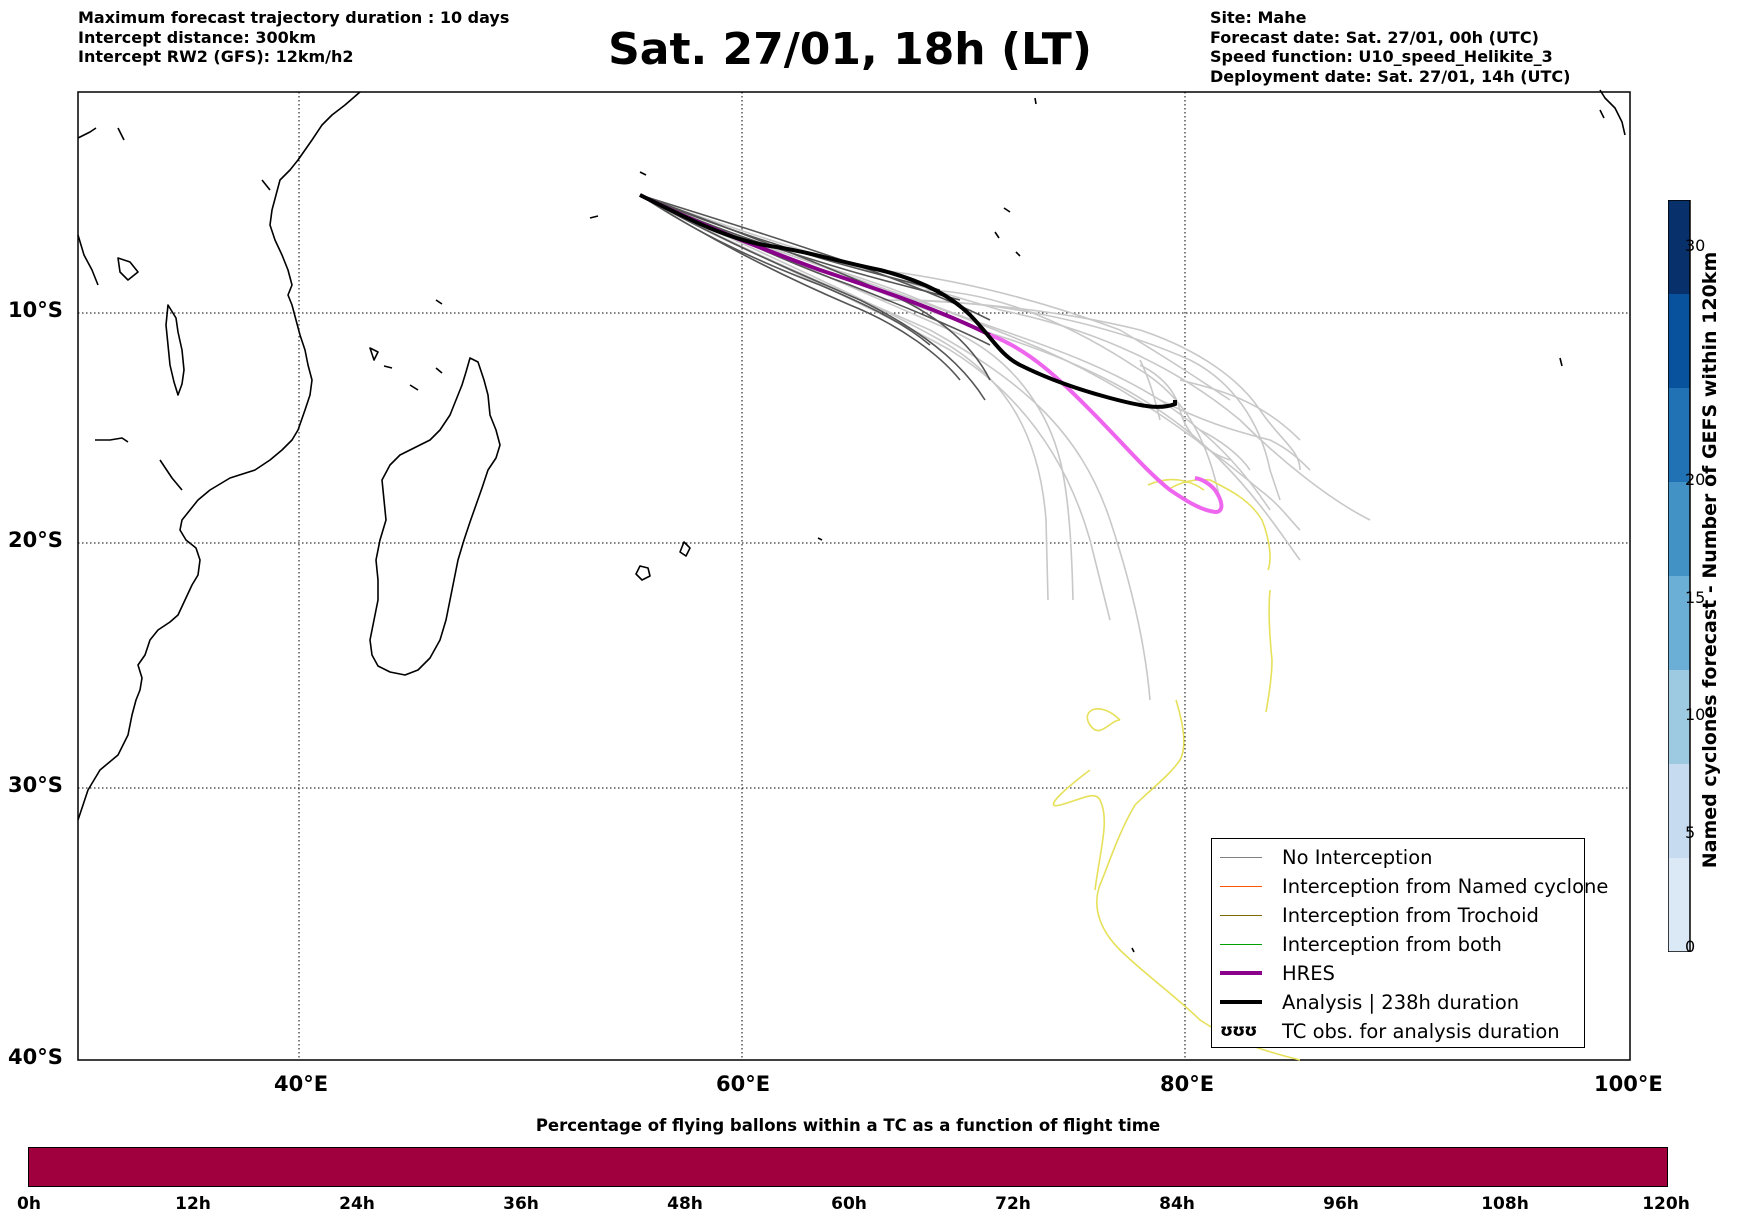 The width and height of the screenshot is (1754, 1223). Describe the element at coordinates (193, 1204) in the screenshot. I see `flight-time-label: 12h` at that location.